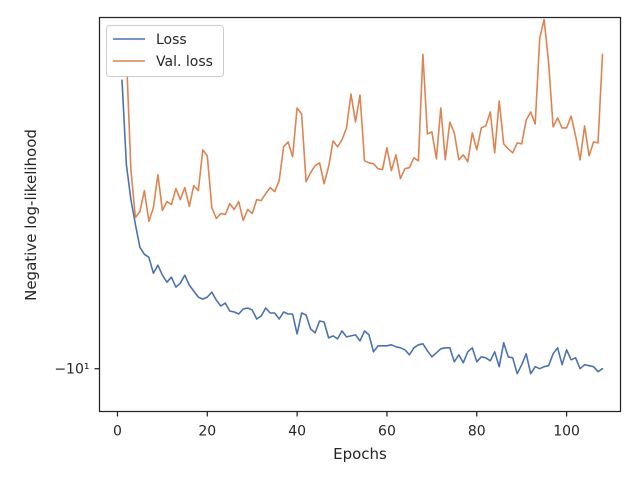 This screenshot has height=480, width=640. I want to click on x-tick-label: 40, so click(297, 432).